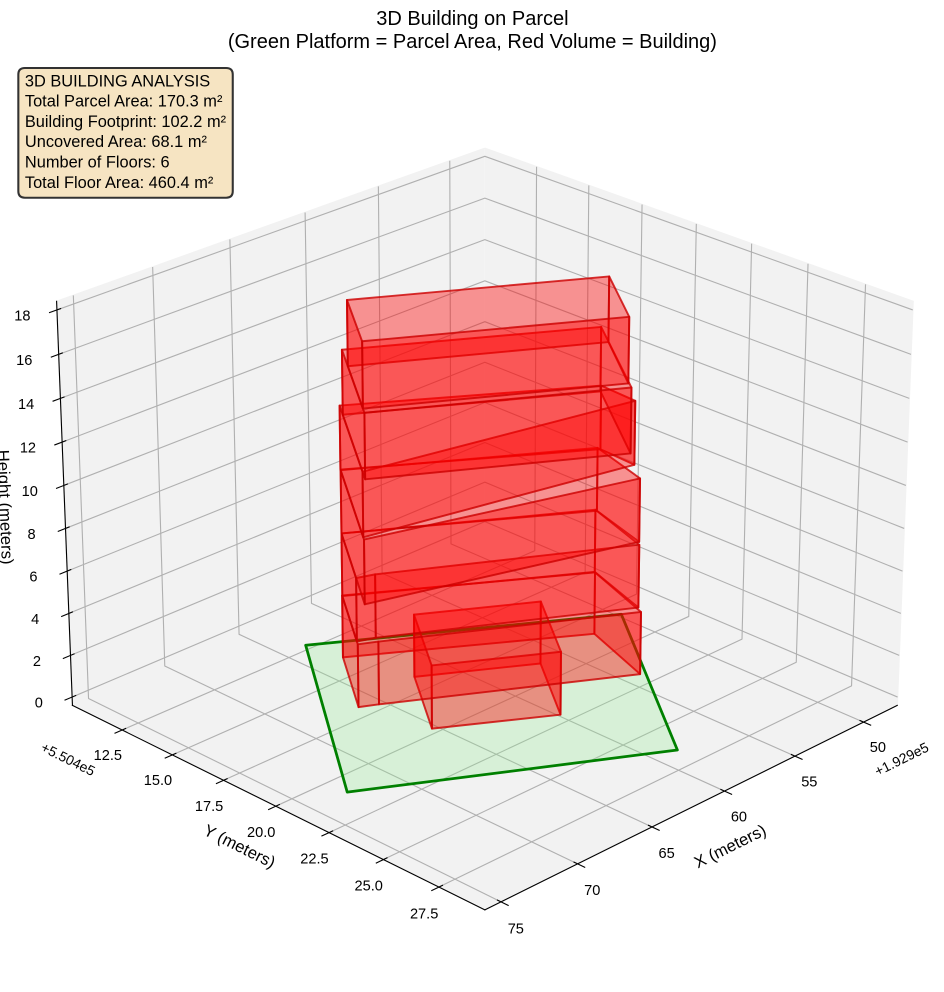 This screenshot has height=992, width=944. I want to click on svg-text: 10, so click(30, 492).